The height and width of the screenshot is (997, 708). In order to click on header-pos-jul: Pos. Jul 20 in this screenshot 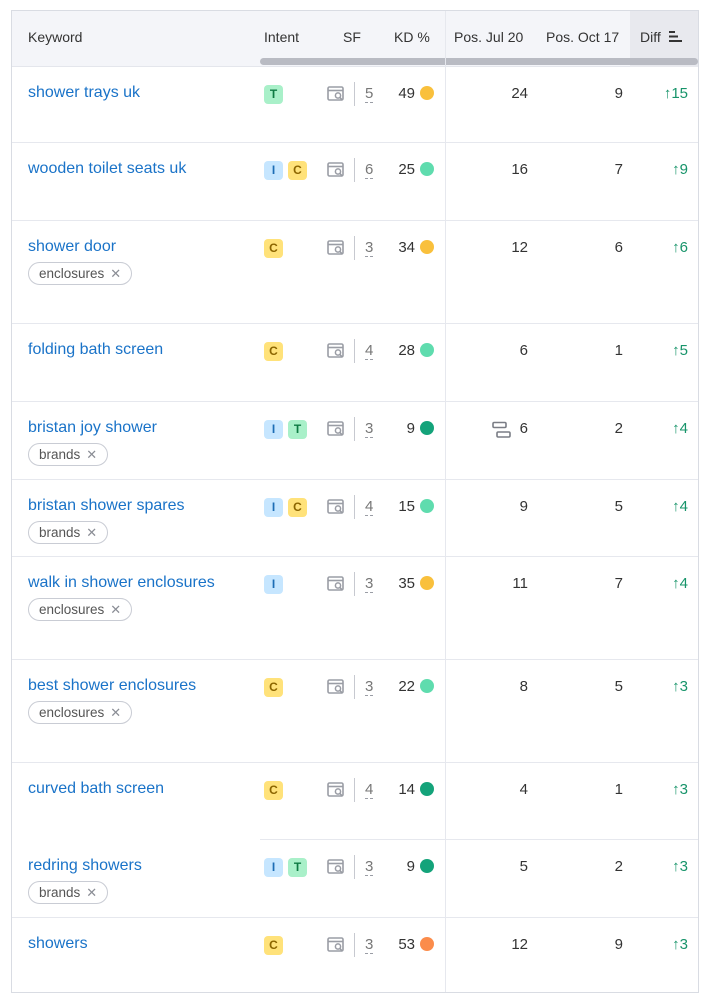, I will do `click(489, 37)`.